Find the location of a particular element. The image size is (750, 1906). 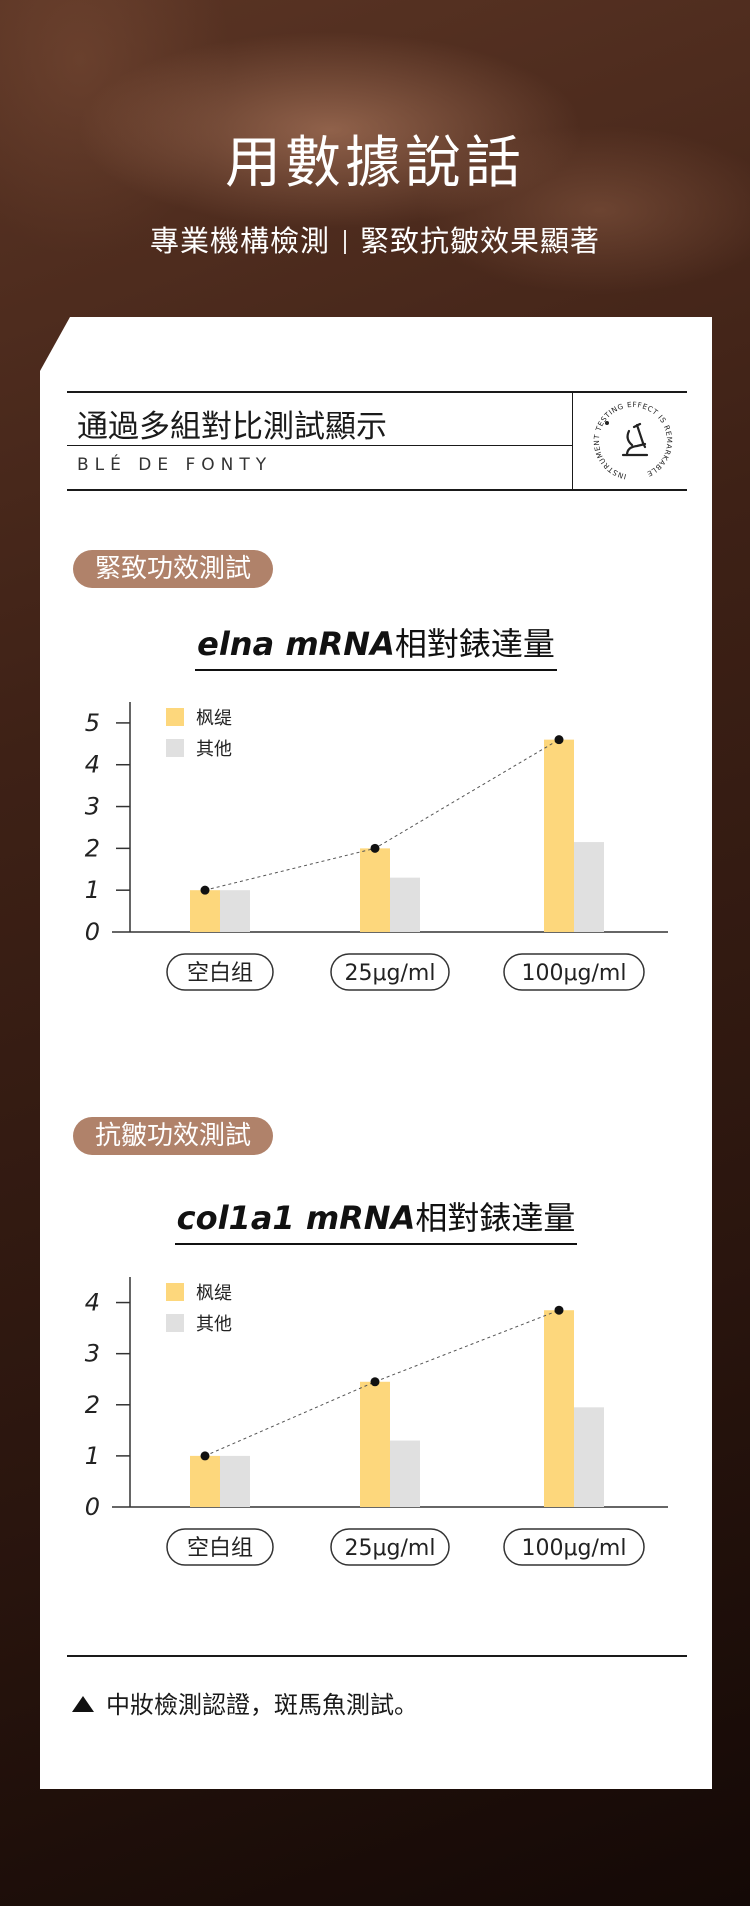

hero-title: 用數據說話 is located at coordinates (375, 163).